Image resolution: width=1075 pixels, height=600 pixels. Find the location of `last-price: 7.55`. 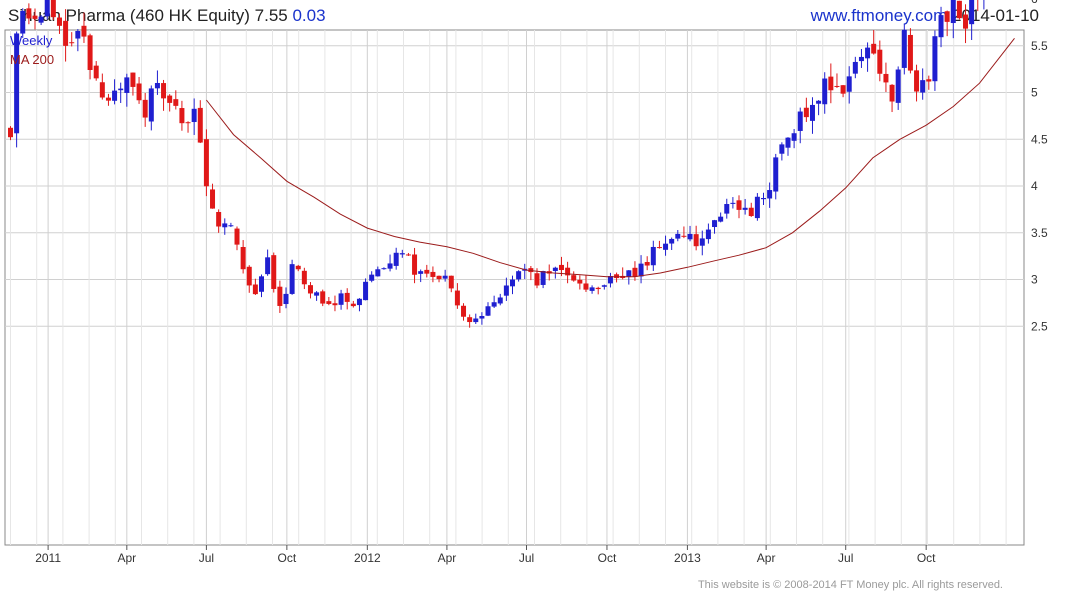

last-price: 7.55 is located at coordinates (271, 15).